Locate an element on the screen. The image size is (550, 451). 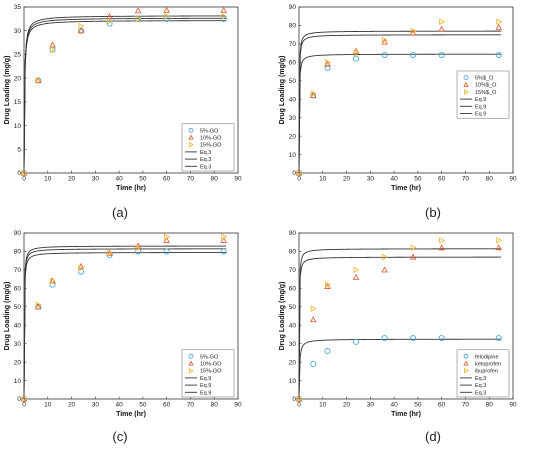
y-tick-label: 15 is located at coordinates (18, 102).